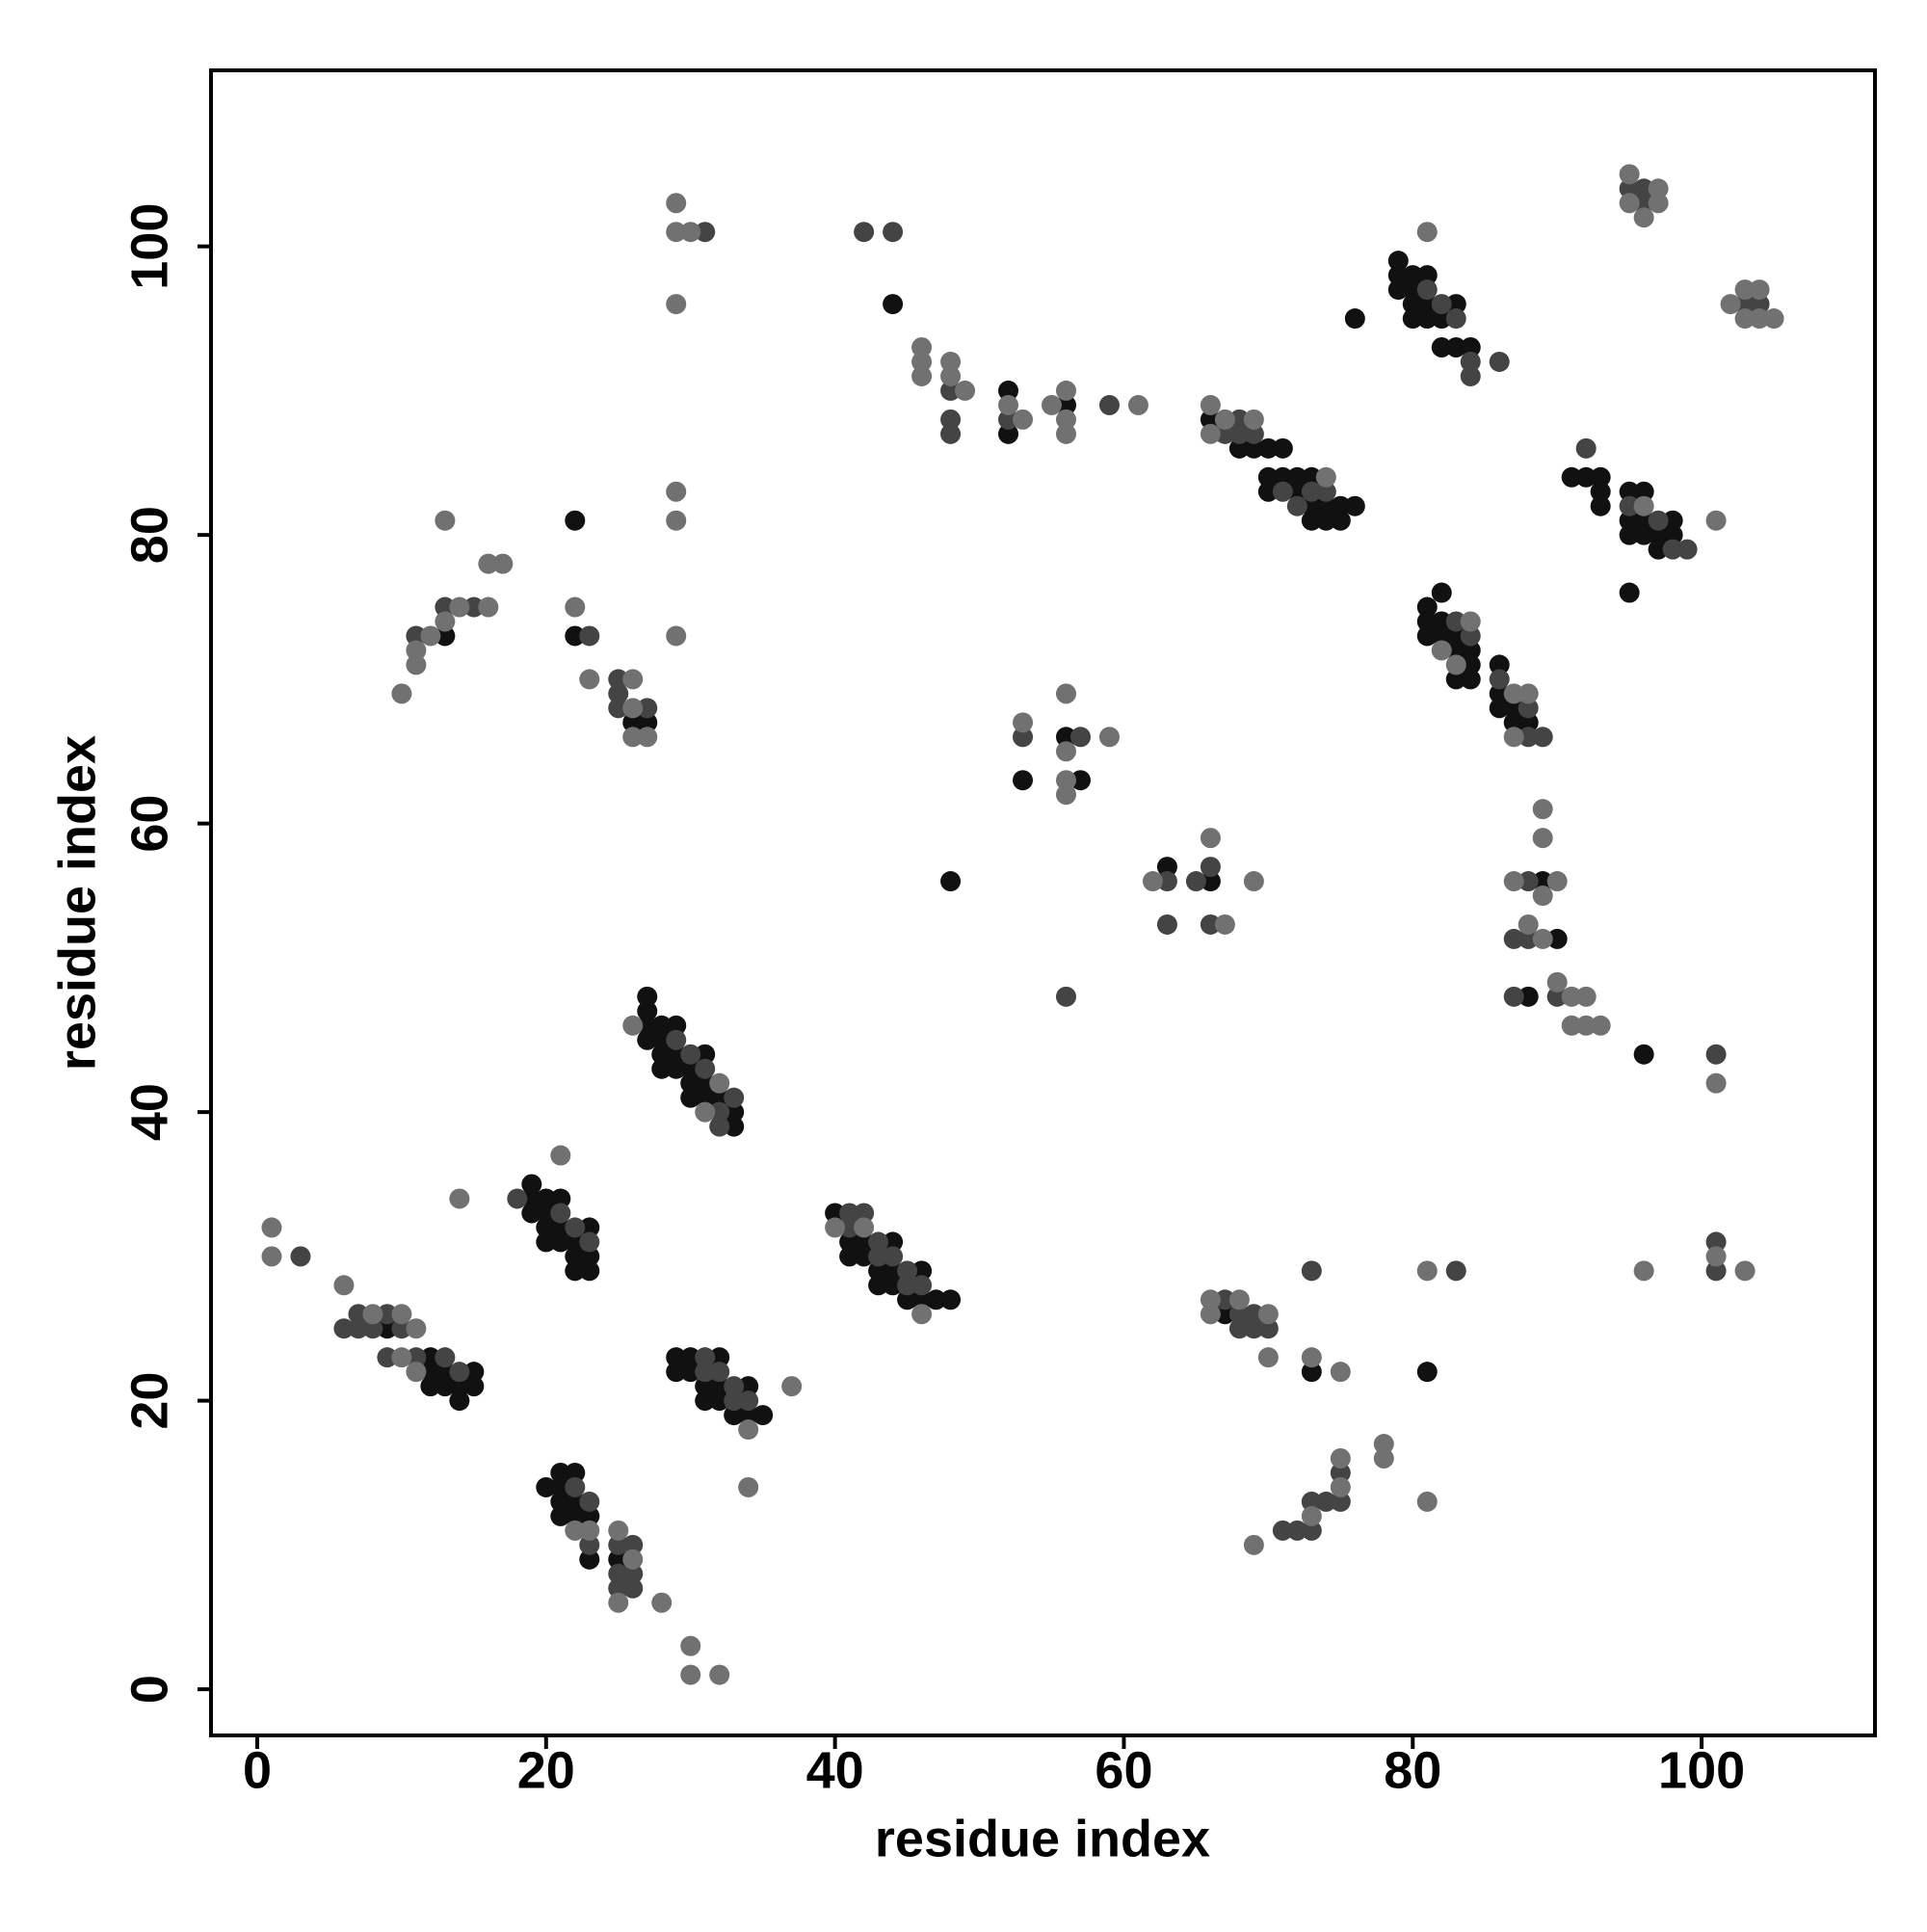 The width and height of the screenshot is (1927, 1932). Describe the element at coordinates (546, 1770) in the screenshot. I see `x-tick-label: 20` at that location.